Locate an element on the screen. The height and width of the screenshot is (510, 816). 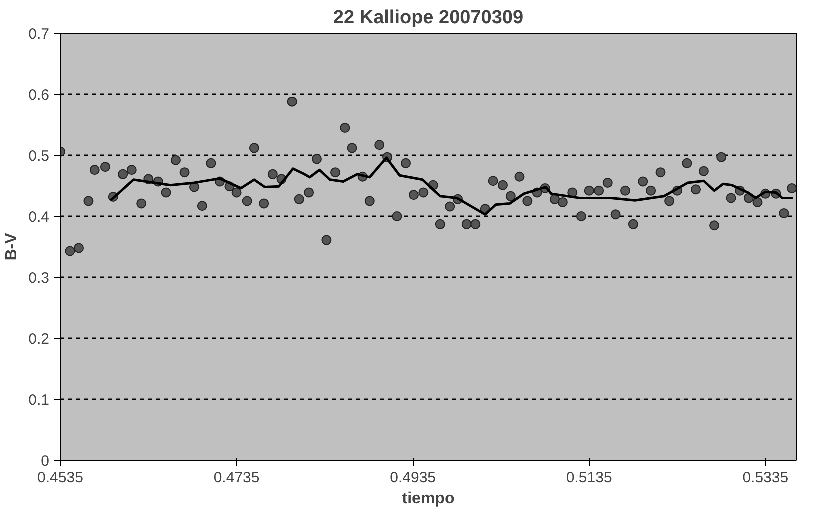
chart-title: 22 Kalliope 20070309 is located at coordinates (428, 18).